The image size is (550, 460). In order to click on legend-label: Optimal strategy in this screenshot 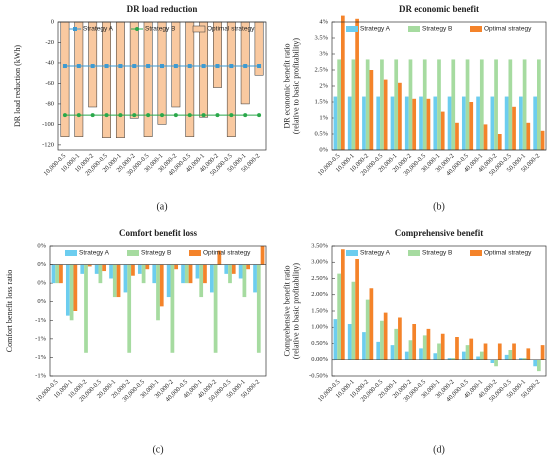, I will do `click(231, 29)`.